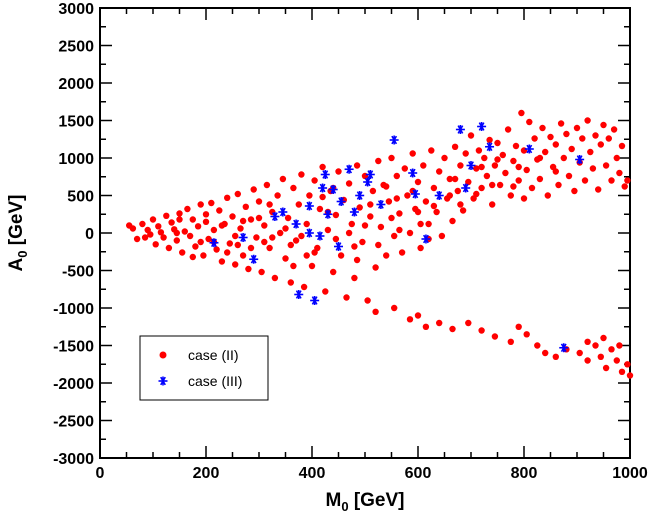 The height and width of the screenshot is (518, 654). Describe the element at coordinates (73, 347) in the screenshot. I see `y-tick-label: -1500` at that location.